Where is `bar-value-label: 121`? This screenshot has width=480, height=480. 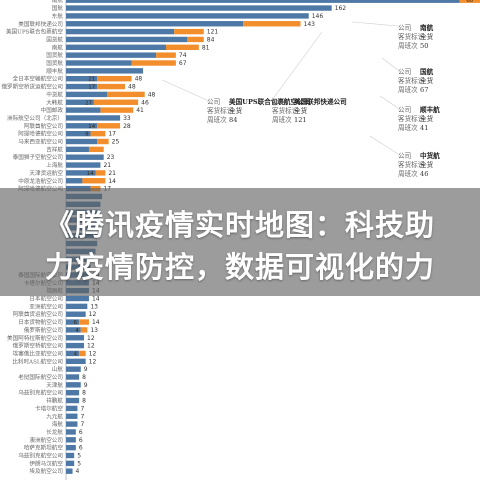 bar-value-label: 121 is located at coordinates (213, 32).